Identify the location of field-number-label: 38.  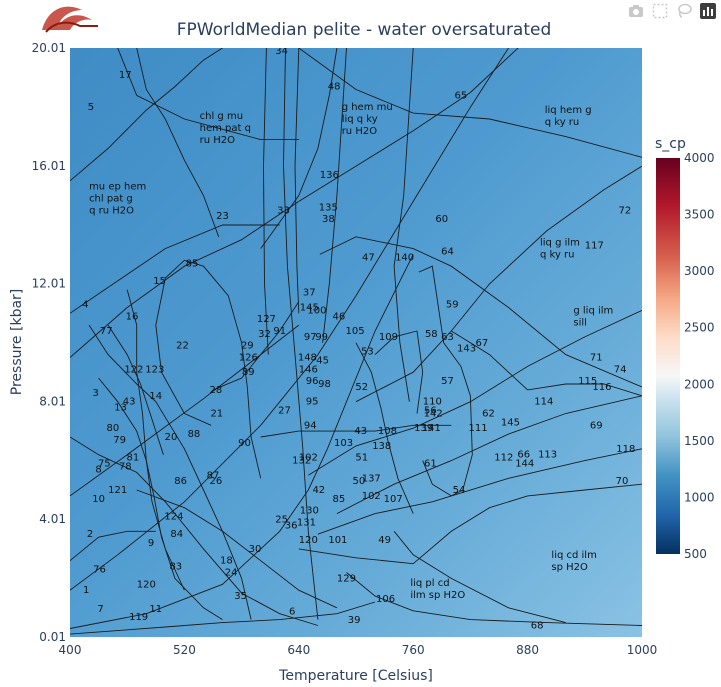
(328, 219).